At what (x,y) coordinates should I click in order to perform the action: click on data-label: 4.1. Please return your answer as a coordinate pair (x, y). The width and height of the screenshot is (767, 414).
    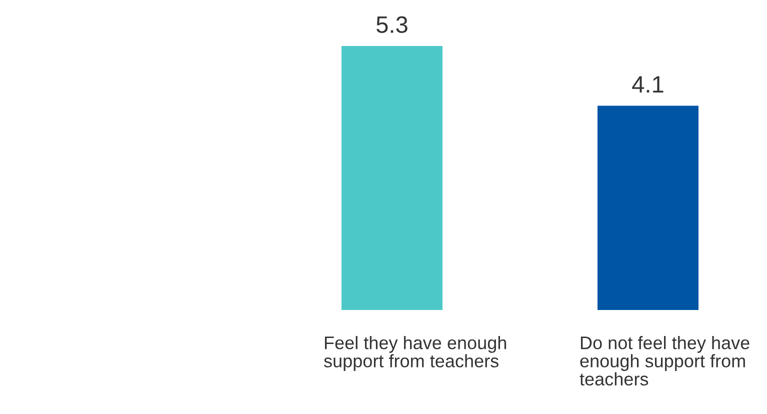
    Looking at the image, I should click on (648, 84).